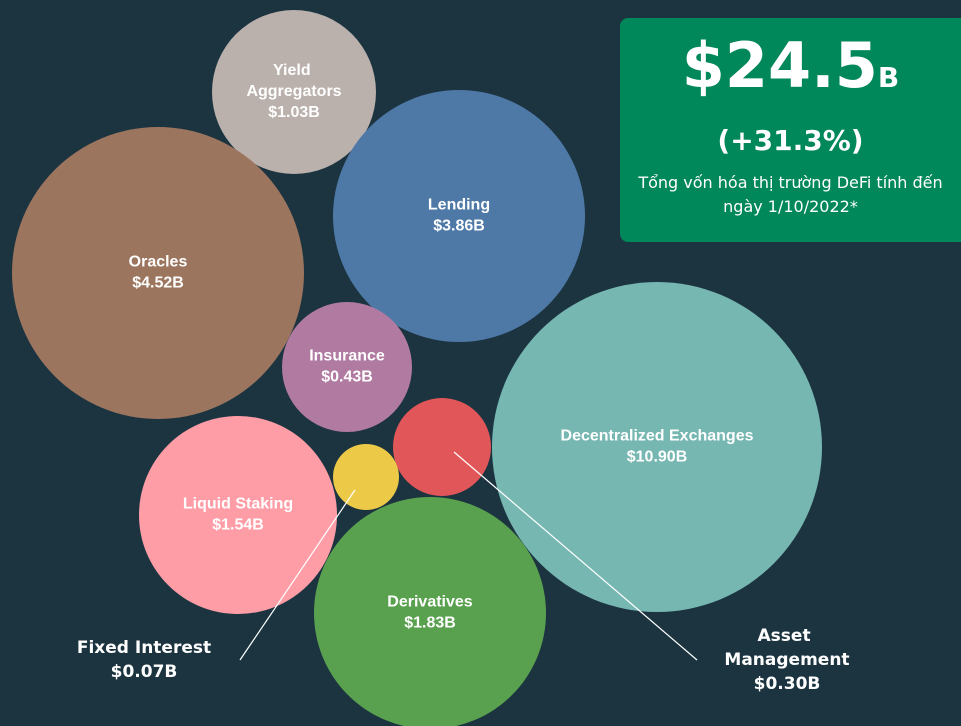  What do you see at coordinates (786, 648) in the screenshot?
I see `bubble-label: Asset Management` at bounding box center [786, 648].